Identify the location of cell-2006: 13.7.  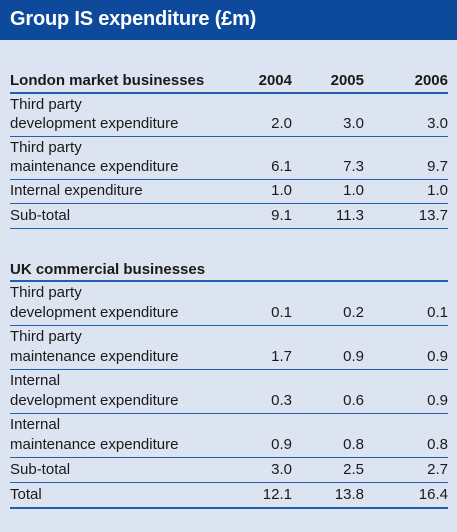
(433, 215).